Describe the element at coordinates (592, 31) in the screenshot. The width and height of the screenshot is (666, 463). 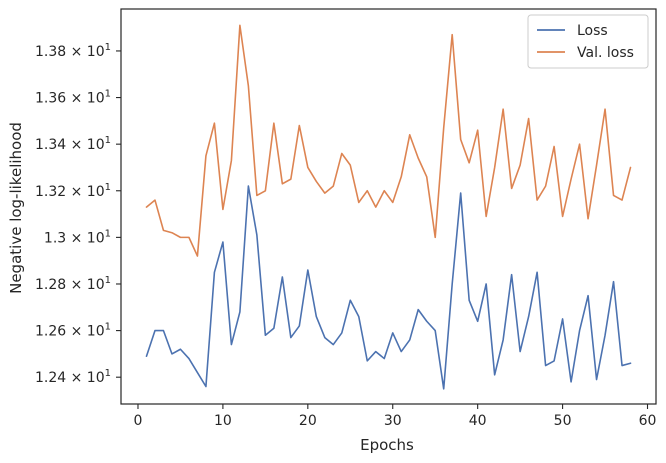
I see `legend-label-0: Loss` at that location.